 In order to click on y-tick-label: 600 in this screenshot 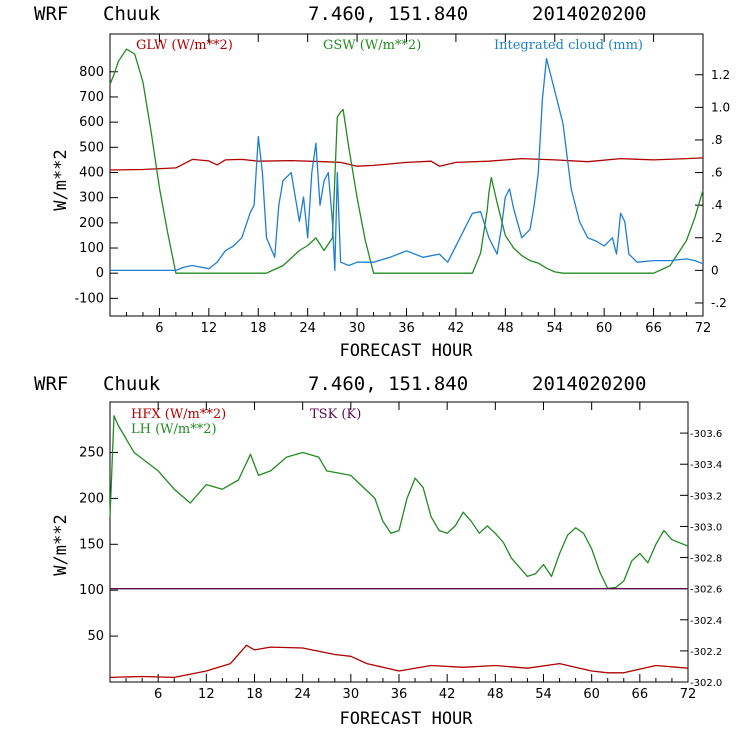, I will do `click(91, 122)`.